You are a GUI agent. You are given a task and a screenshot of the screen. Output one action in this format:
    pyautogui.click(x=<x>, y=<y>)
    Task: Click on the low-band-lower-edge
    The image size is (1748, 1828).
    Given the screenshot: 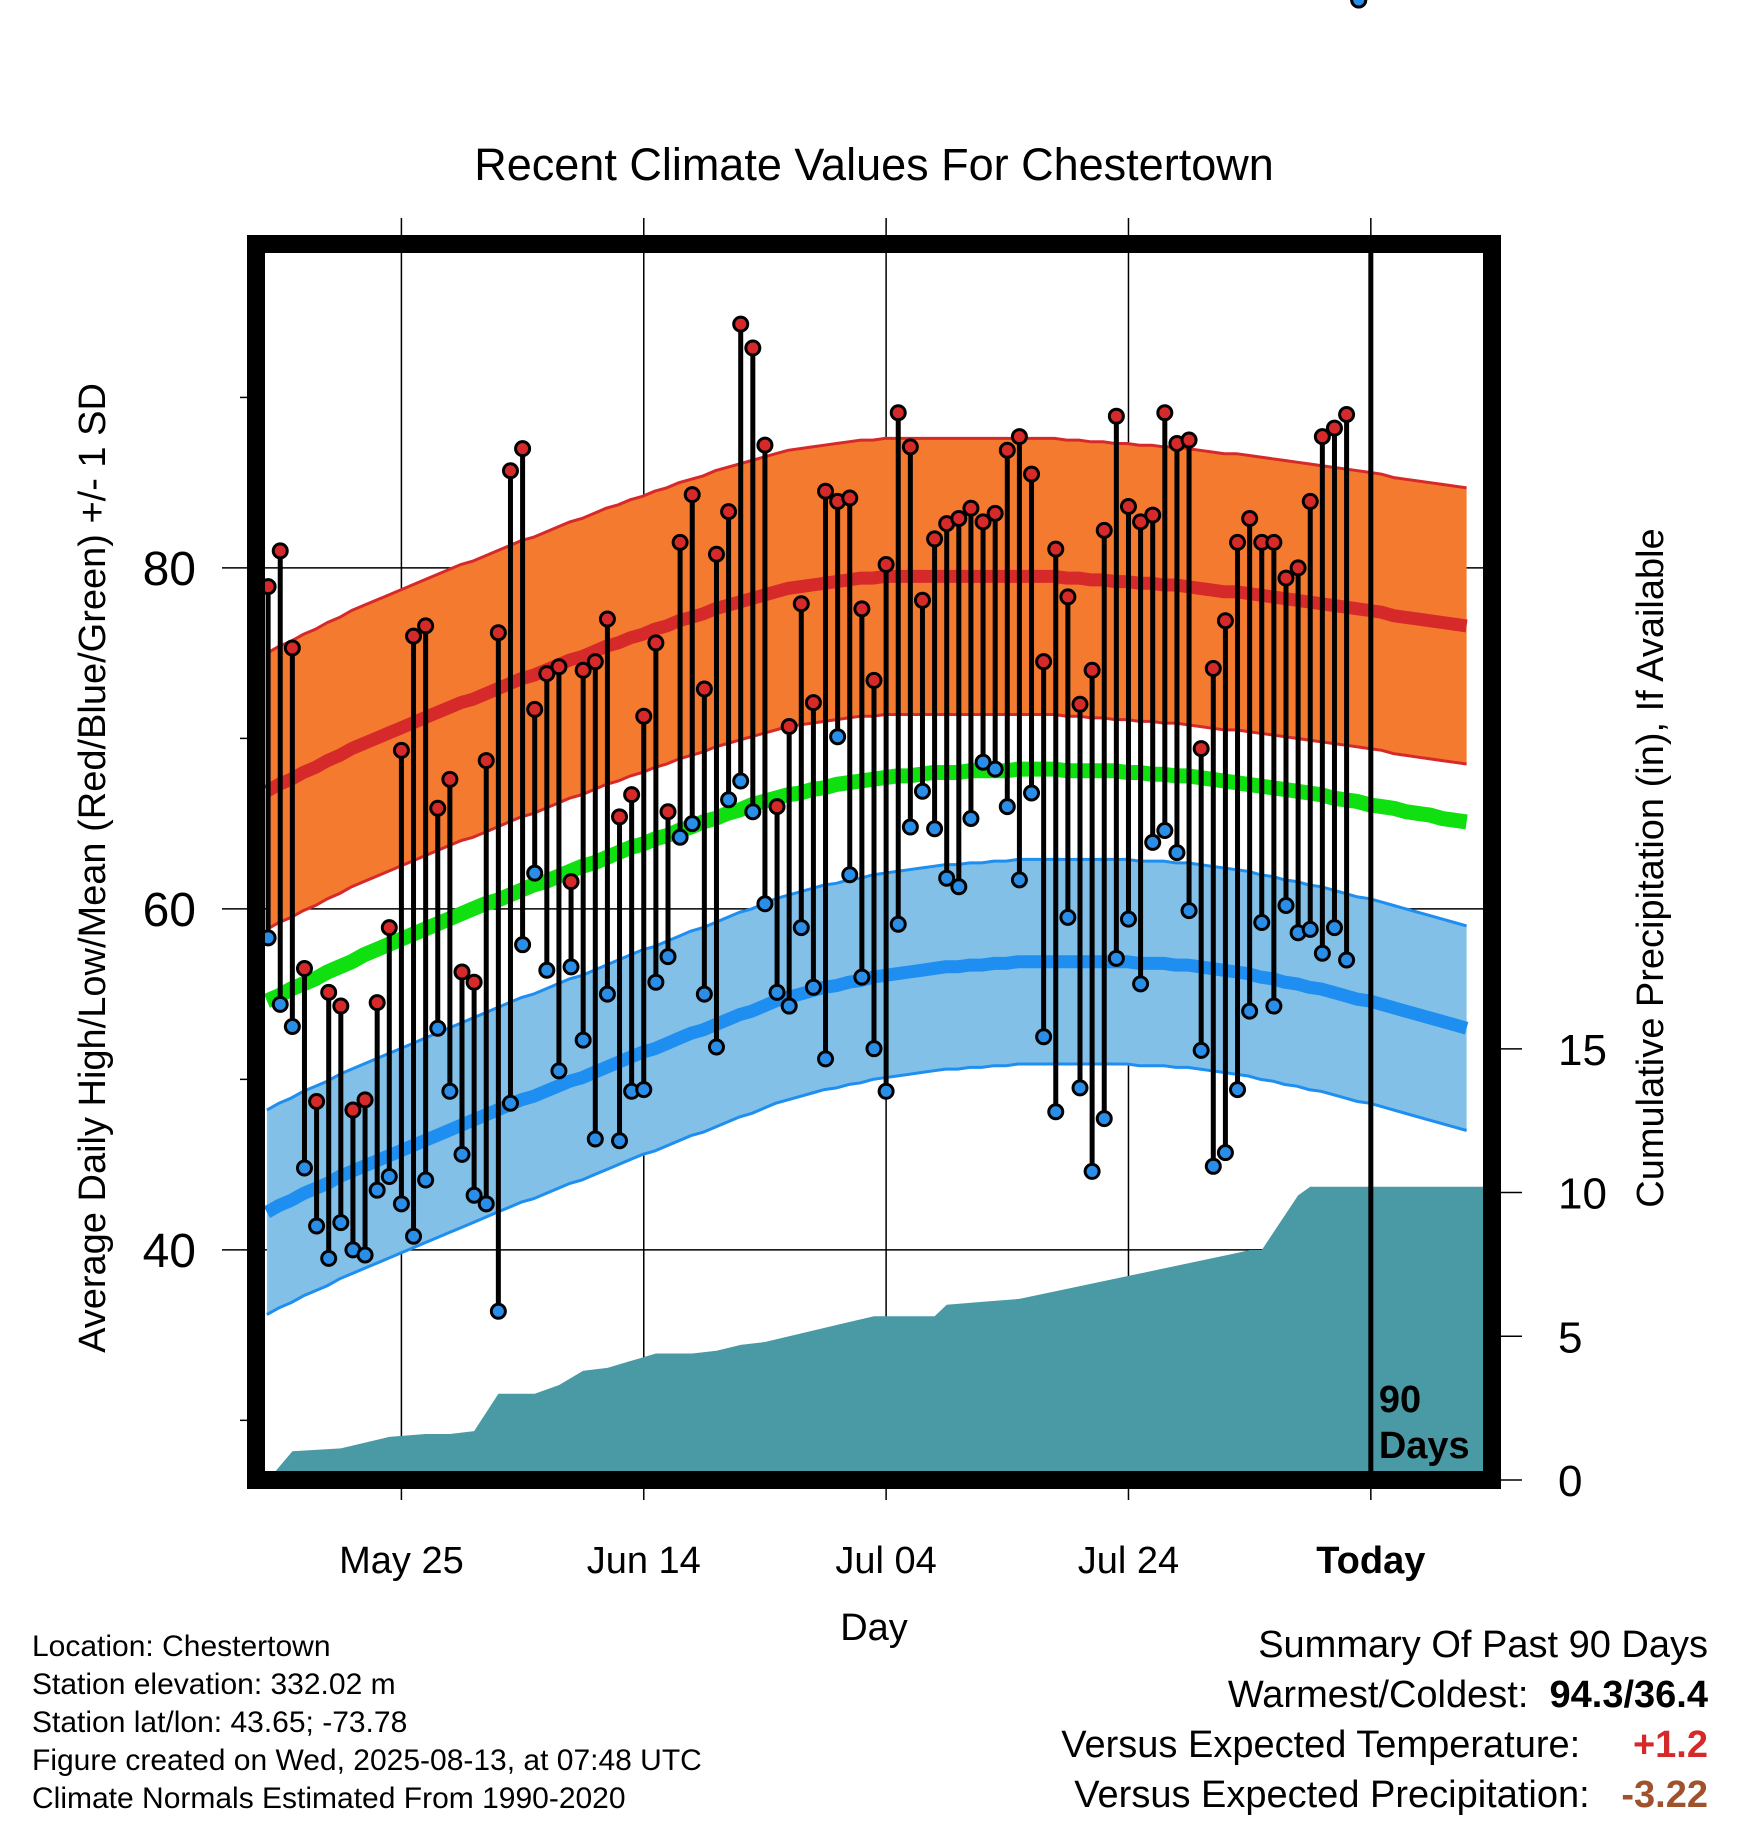 What is the action you would take?
    pyautogui.click(x=867, y=1189)
    